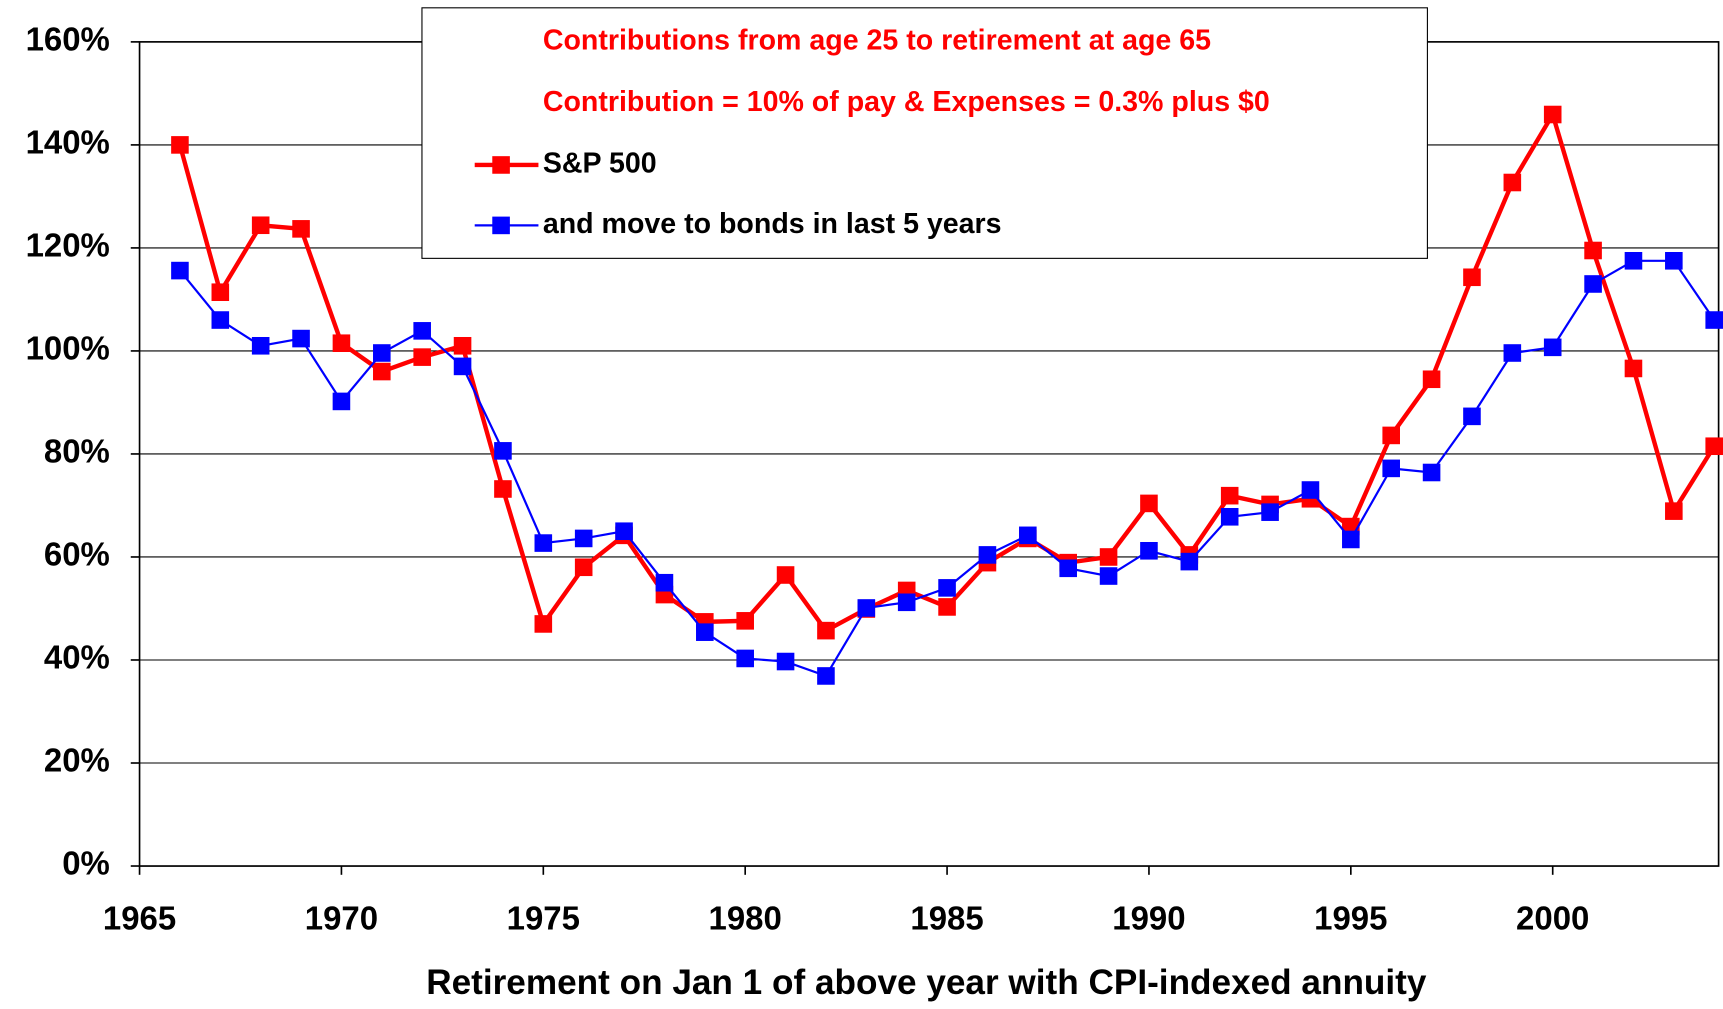 This screenshot has width=1723, height=1009. I want to click on legend-label: S&P 500, so click(600, 164).